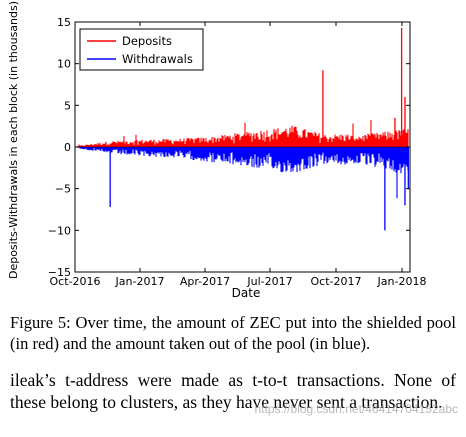  I want to click on x-tick-label: Jul-2017, so click(269, 281).